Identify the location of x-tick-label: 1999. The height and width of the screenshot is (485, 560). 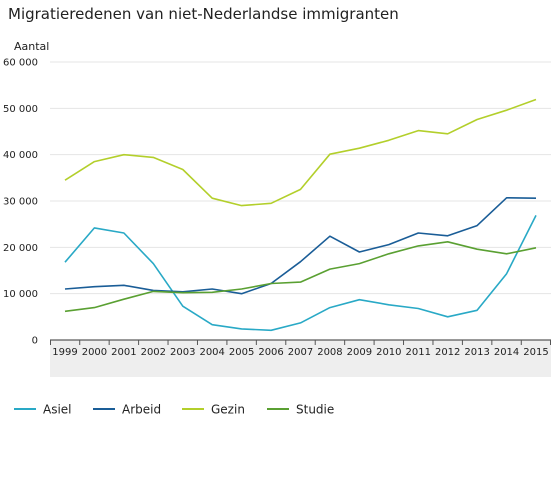
(64, 352).